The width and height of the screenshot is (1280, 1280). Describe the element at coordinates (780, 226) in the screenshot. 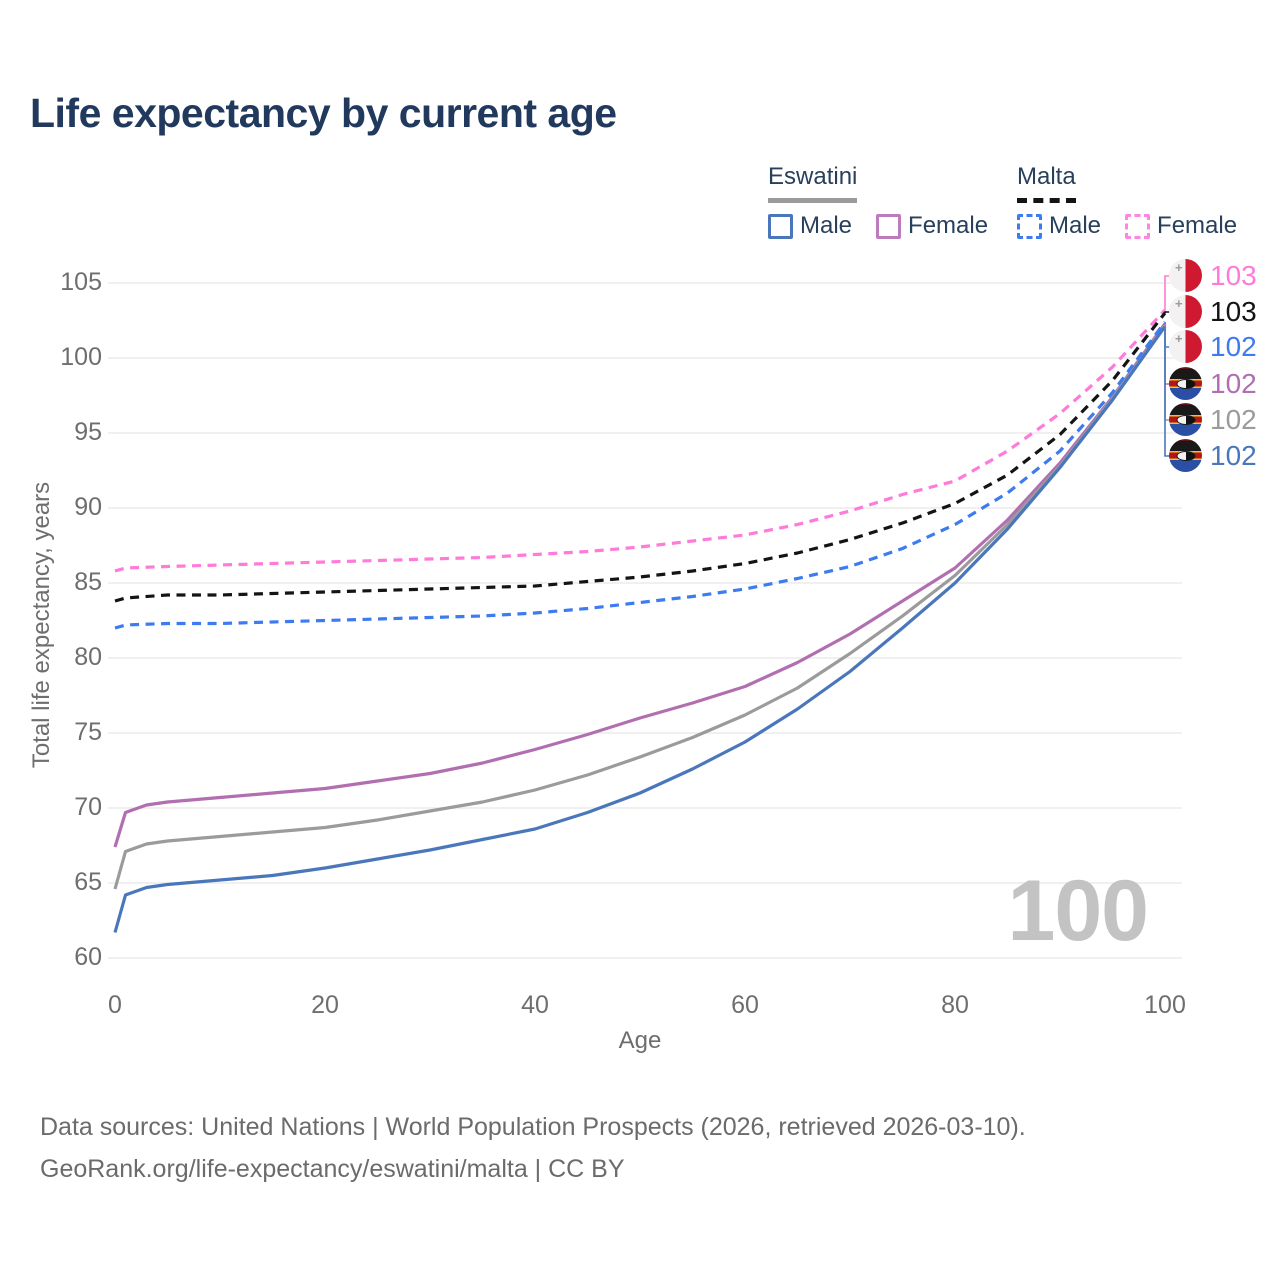

I see `eswatini-male-line-swatch-icon` at that location.